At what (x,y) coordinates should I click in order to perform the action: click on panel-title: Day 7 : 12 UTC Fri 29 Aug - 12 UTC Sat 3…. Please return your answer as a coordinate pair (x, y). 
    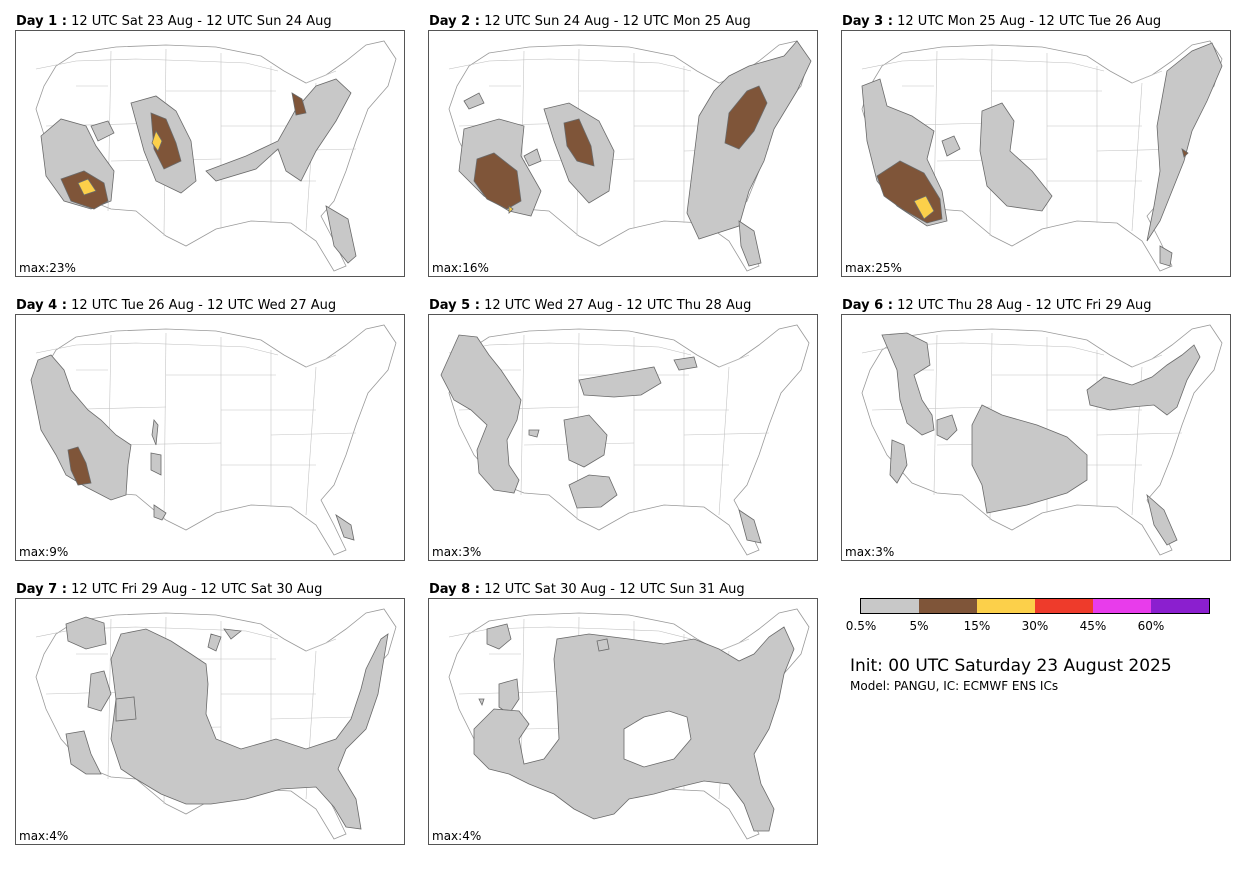
    Looking at the image, I should click on (169, 590).